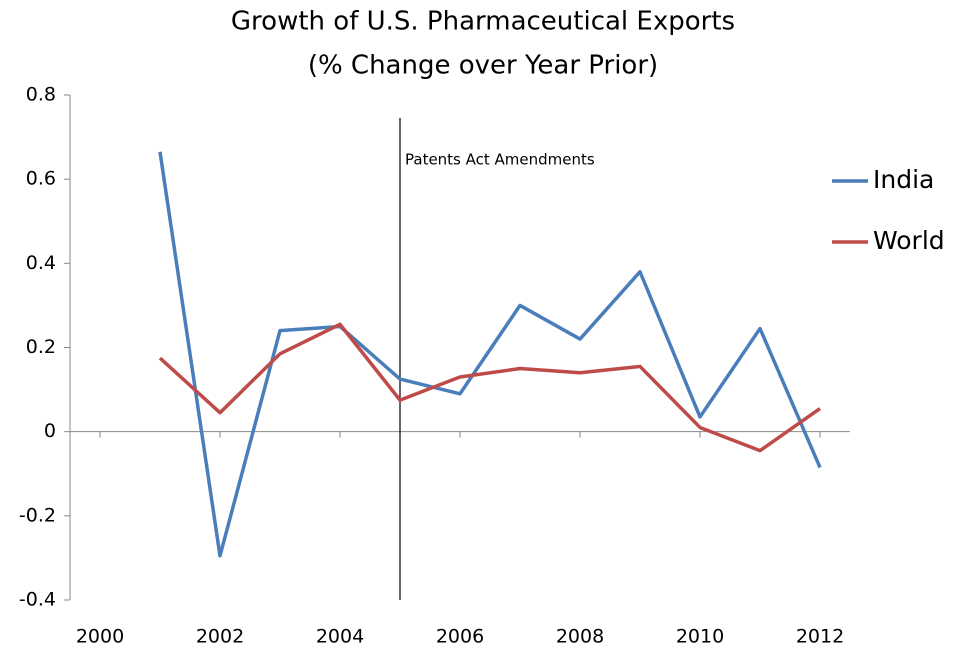  I want to click on y-tick-label: 0.8, so click(41, 95).